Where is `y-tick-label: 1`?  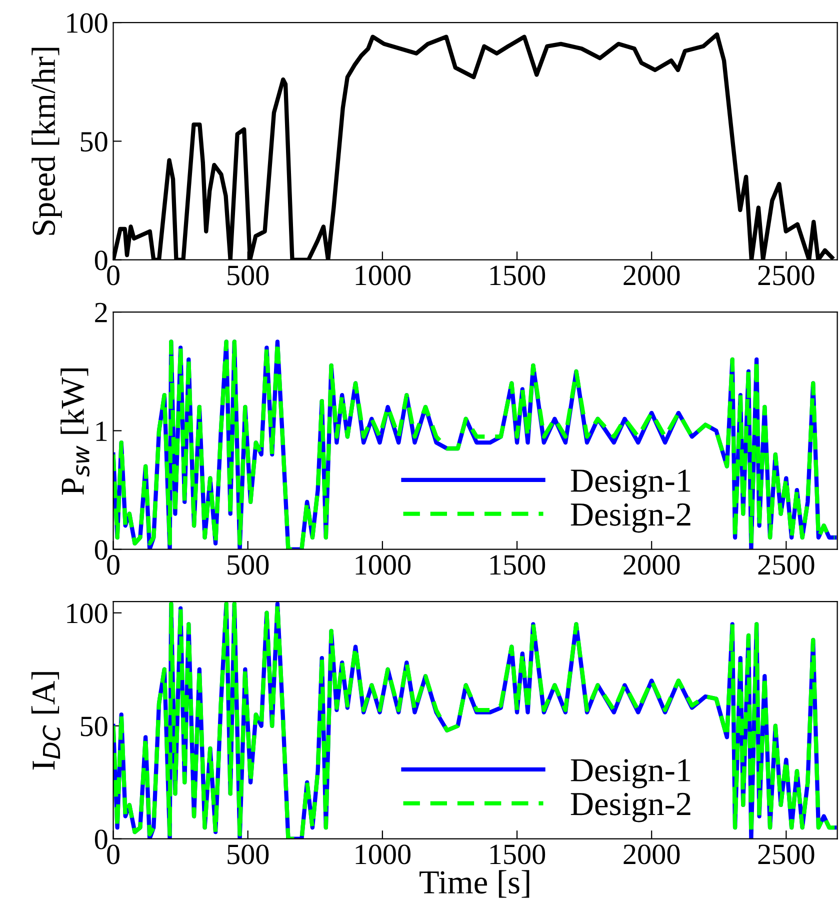 y-tick-label: 1 is located at coordinates (101, 431).